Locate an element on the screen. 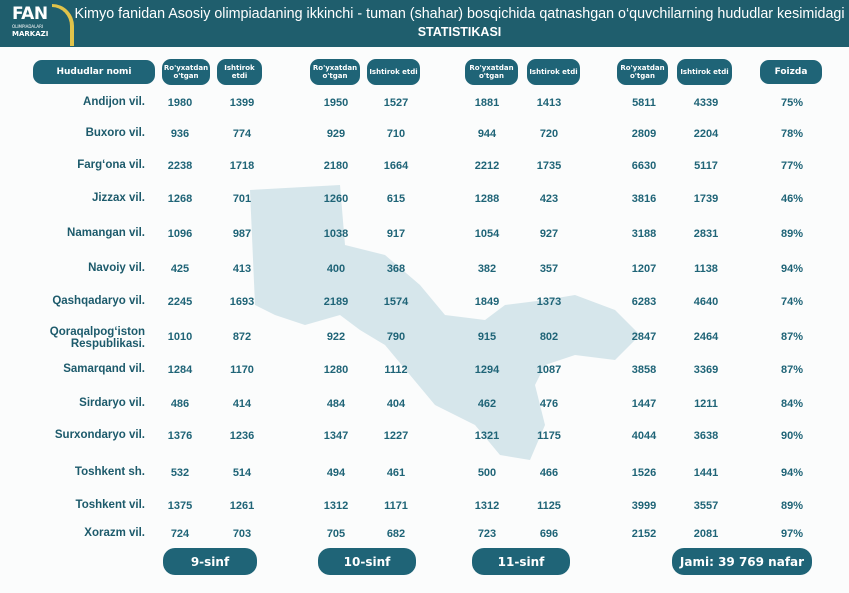 This screenshot has width=849, height=593. header-participated-10: Ishtirok etdi is located at coordinates (393, 72).